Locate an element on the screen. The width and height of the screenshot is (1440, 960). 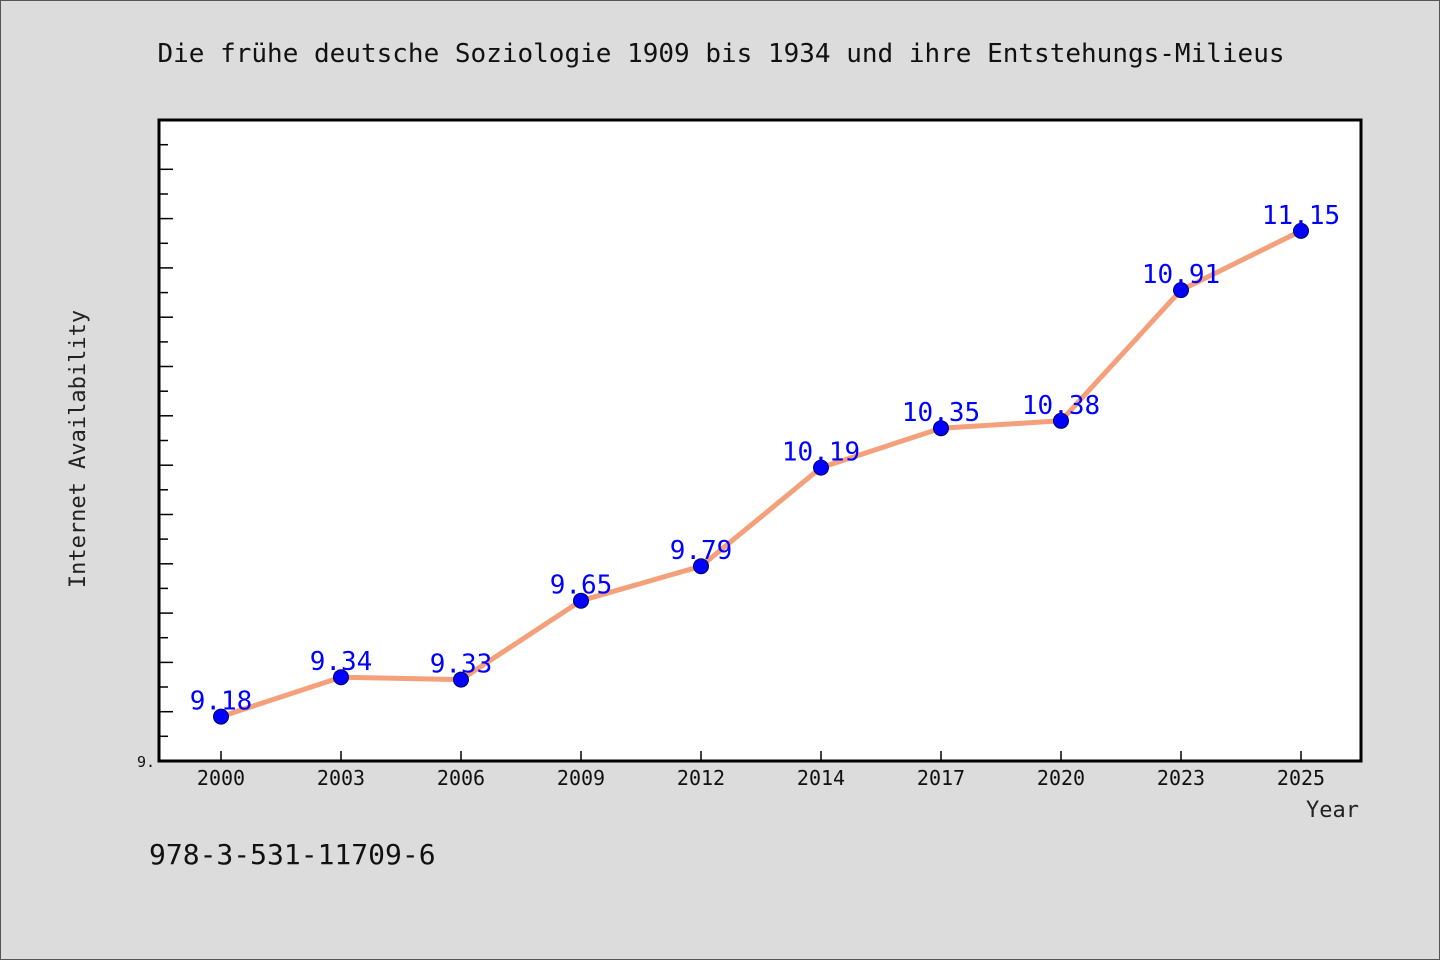
x-axis-label: Year is located at coordinates (1332, 810).